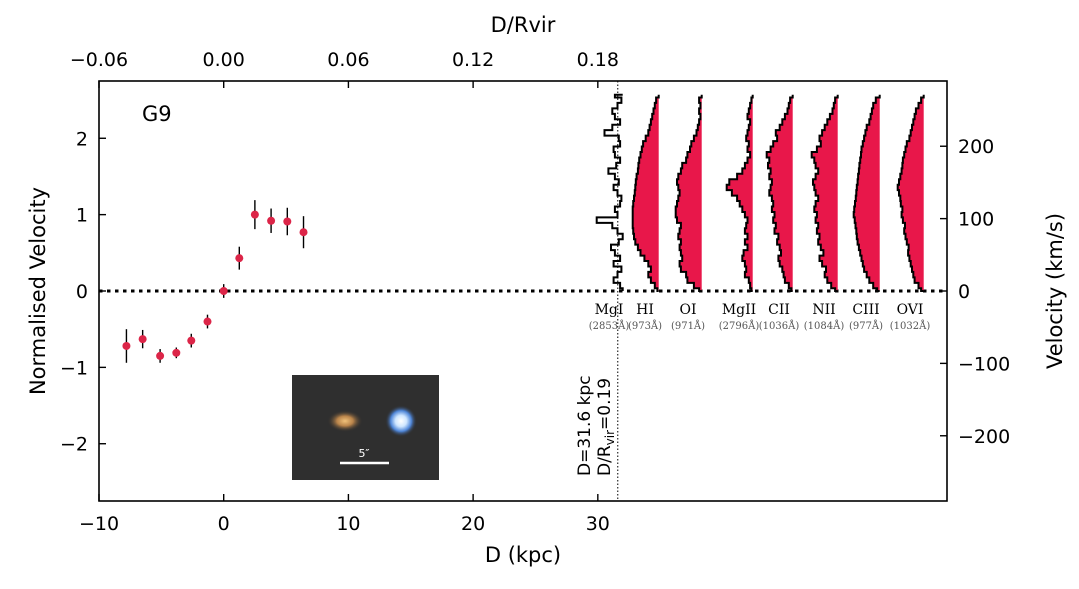 This screenshot has height=589, width=1079. Describe the element at coordinates (609, 326) in the screenshot. I see `spectrum-wavelength-label: (2853Å)` at that location.